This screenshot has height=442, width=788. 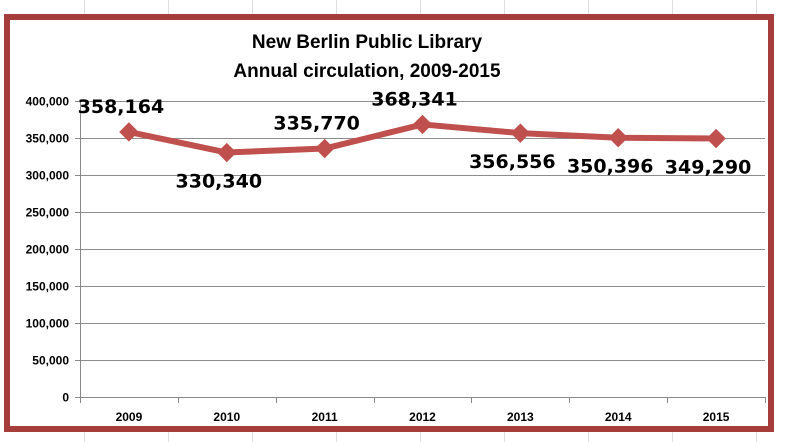 What do you see at coordinates (48, 102) in the screenshot?
I see `y-tick-label: 400,000` at bounding box center [48, 102].